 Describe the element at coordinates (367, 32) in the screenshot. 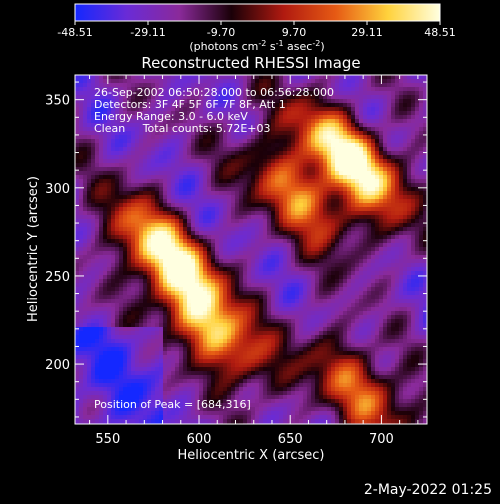

I see `colorbar-tick-label: 29.11` at that location.